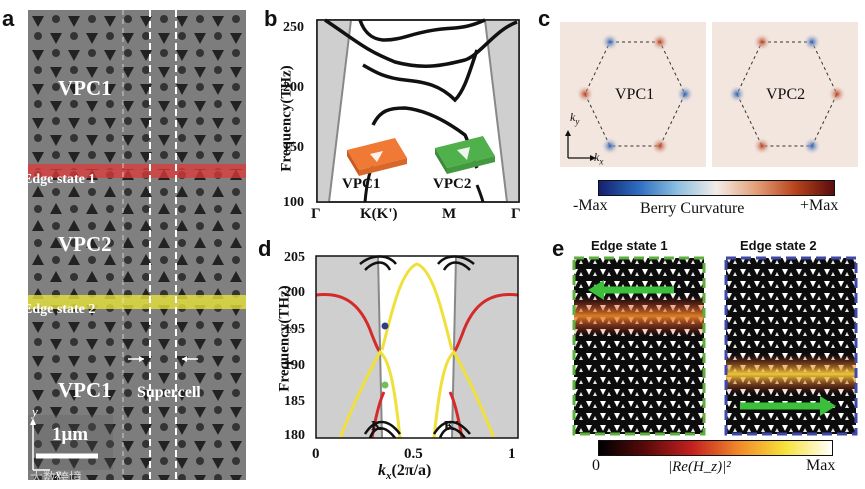 The width and height of the screenshot is (865, 489). What do you see at coordinates (59, 309) in the screenshot?
I see `label-edge-state-2: Edge state 2` at bounding box center [59, 309].